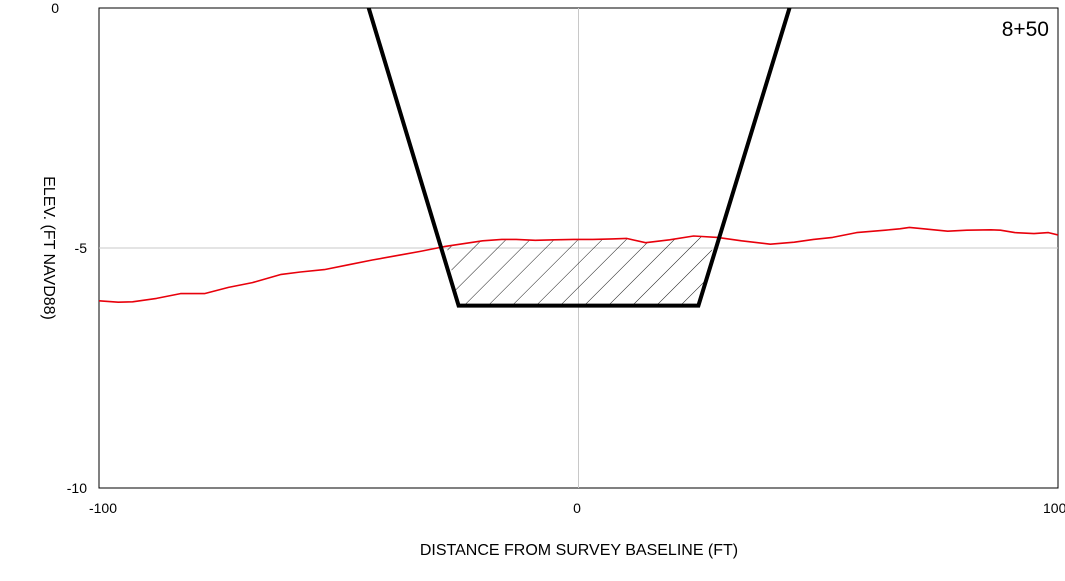 This screenshot has height=581, width=1065. I want to click on x-tick-label-center: 0, so click(577, 508).